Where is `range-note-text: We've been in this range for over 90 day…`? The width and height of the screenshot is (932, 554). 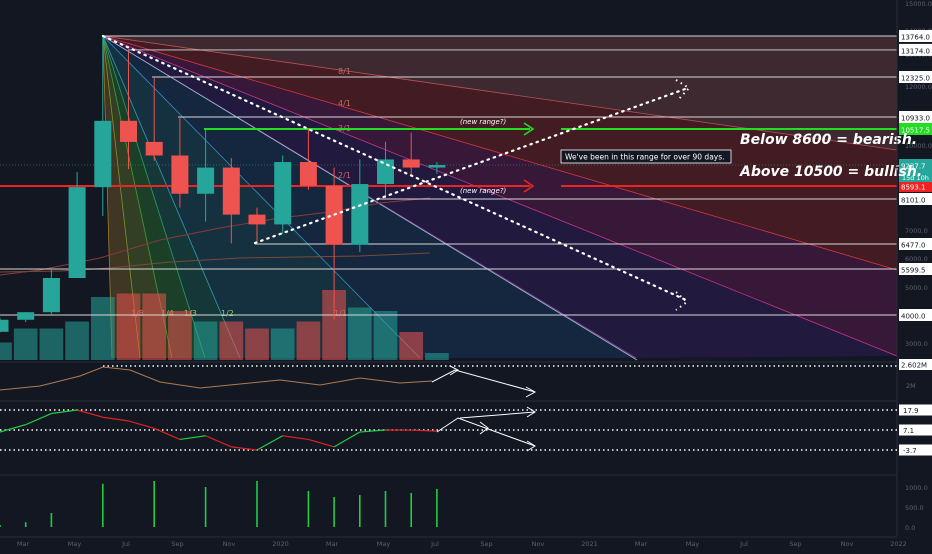 range-note-text: We've been in this range for over 90 day… is located at coordinates (645, 157).